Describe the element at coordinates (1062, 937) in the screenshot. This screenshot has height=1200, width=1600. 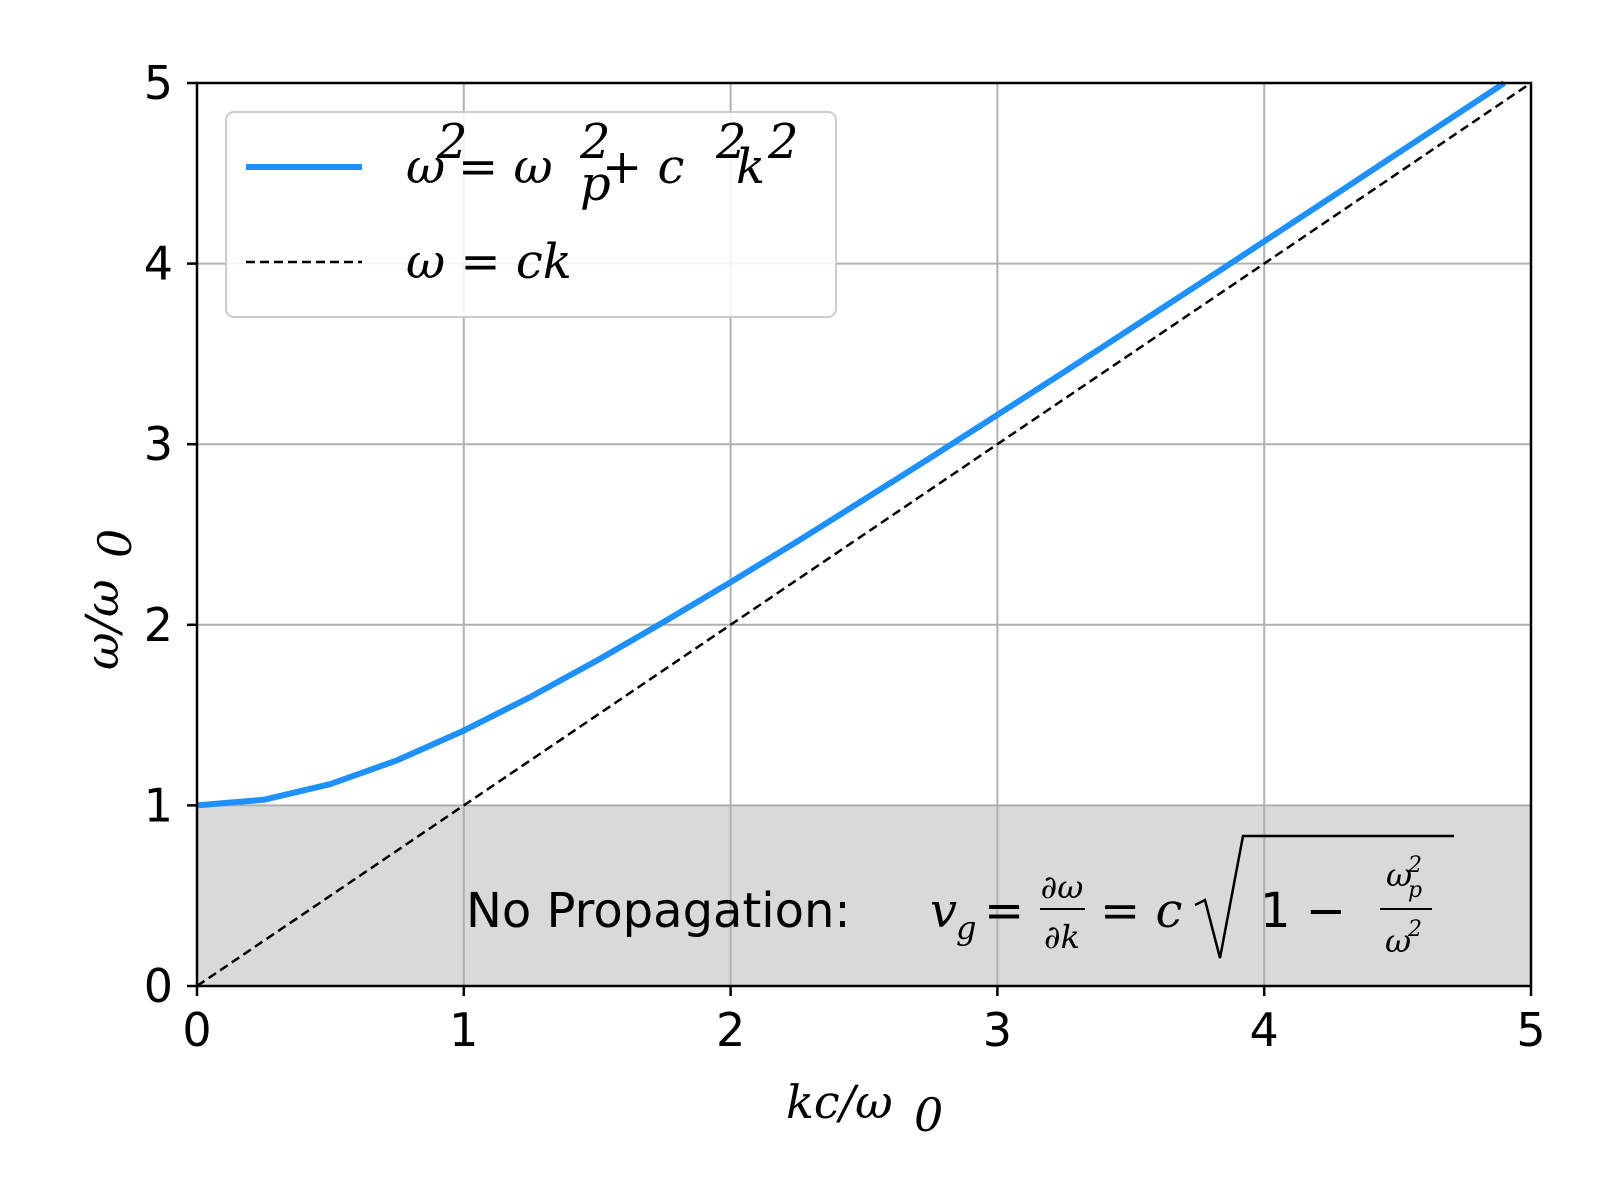
I see `annotation-frac1-den: ∂k` at that location.